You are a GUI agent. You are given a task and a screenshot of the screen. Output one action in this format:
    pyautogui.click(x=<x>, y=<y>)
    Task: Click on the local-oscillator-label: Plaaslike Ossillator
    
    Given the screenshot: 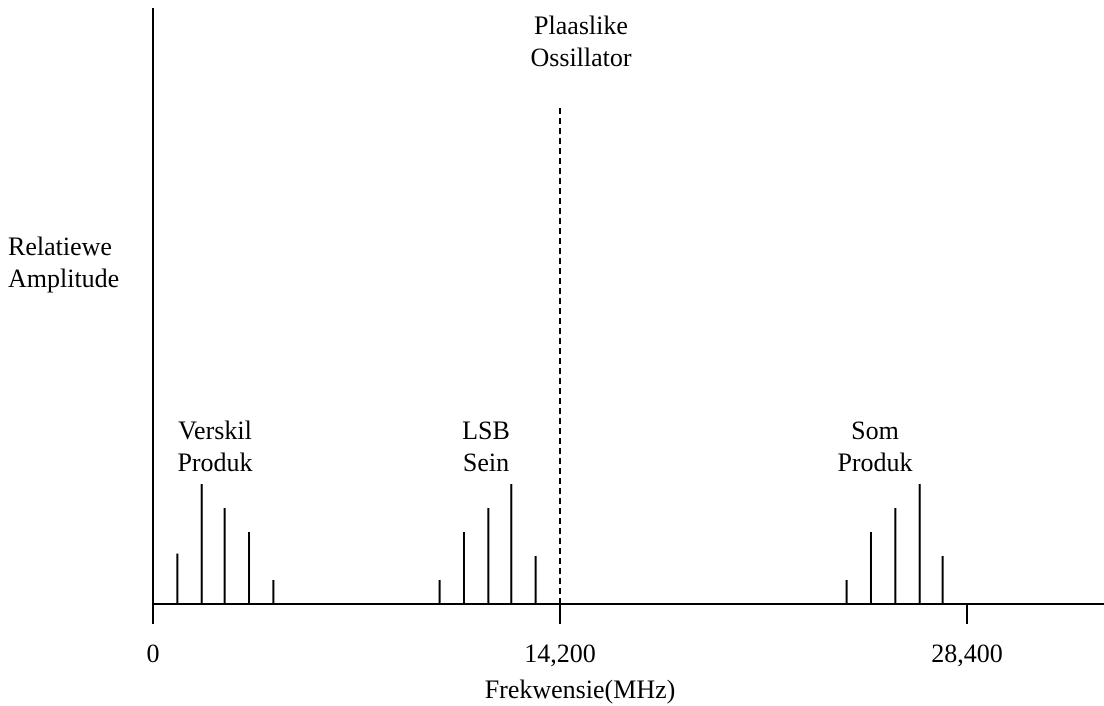 What is the action you would take?
    pyautogui.click(x=580, y=42)
    